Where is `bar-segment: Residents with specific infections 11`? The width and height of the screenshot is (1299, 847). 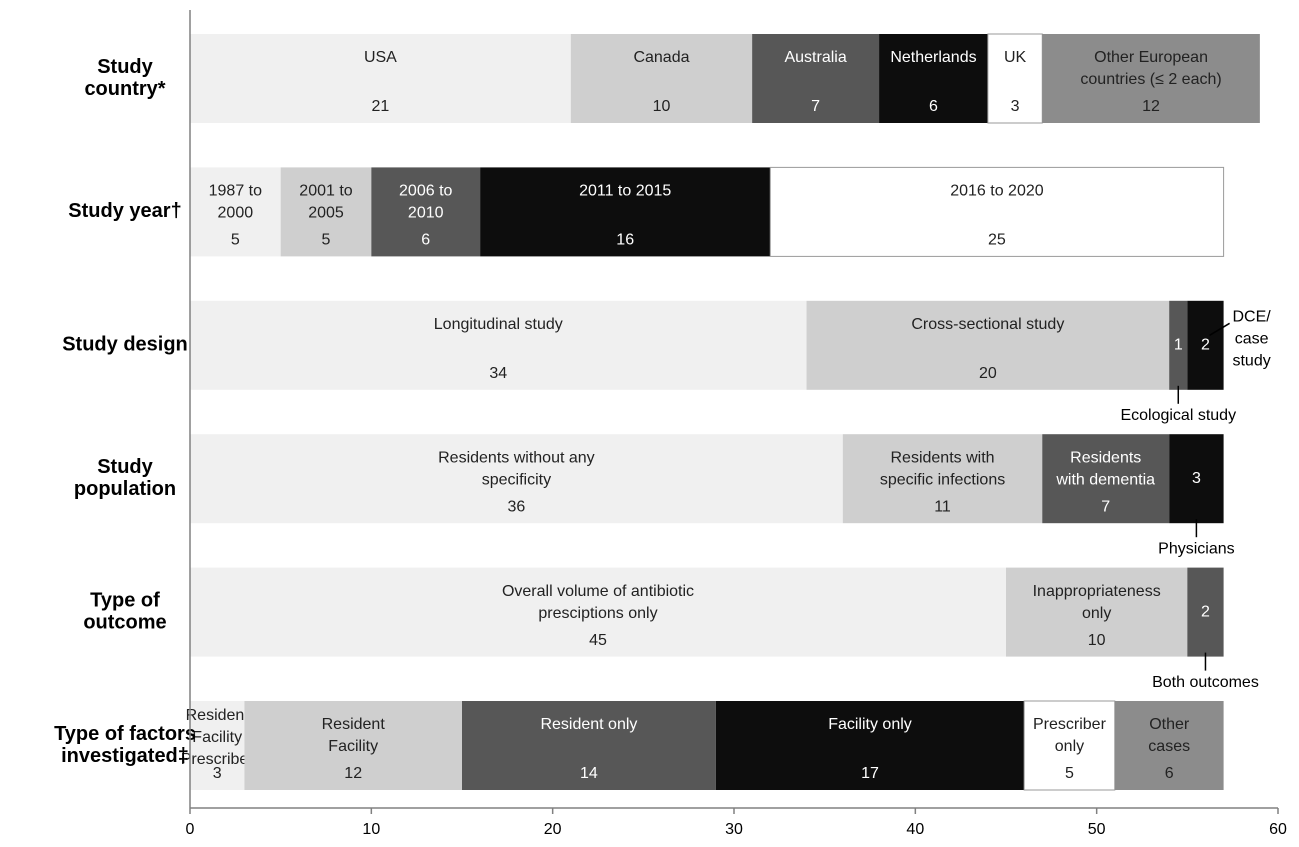 bar-segment: Residents with specific infections 11 is located at coordinates (942, 479).